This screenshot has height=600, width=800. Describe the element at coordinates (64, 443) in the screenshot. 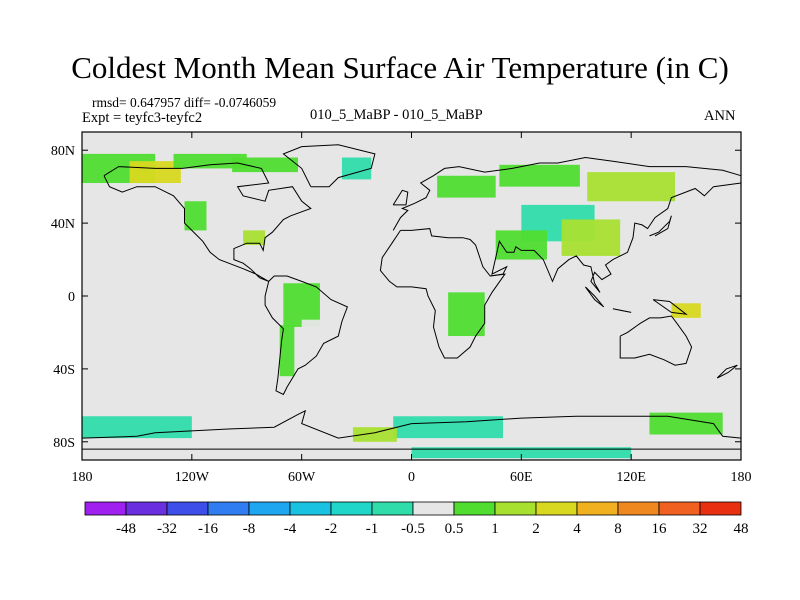

I see `y-tick-label: 80S` at that location.